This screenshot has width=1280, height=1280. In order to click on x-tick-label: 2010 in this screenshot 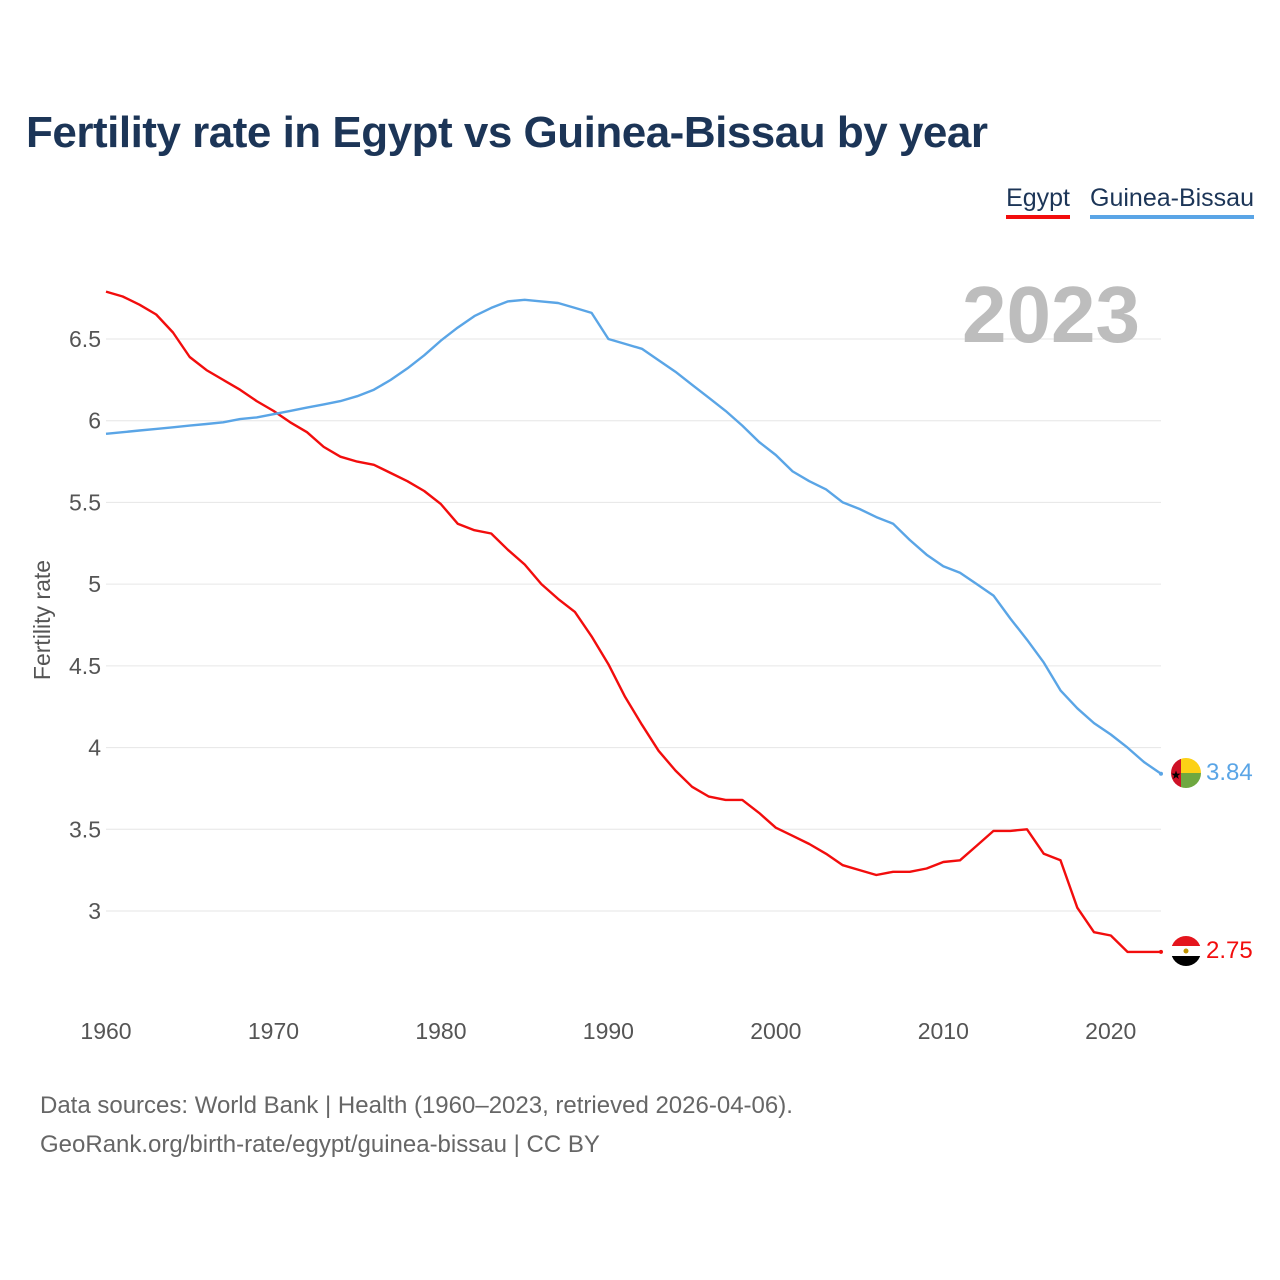, I will do `click(943, 1031)`.